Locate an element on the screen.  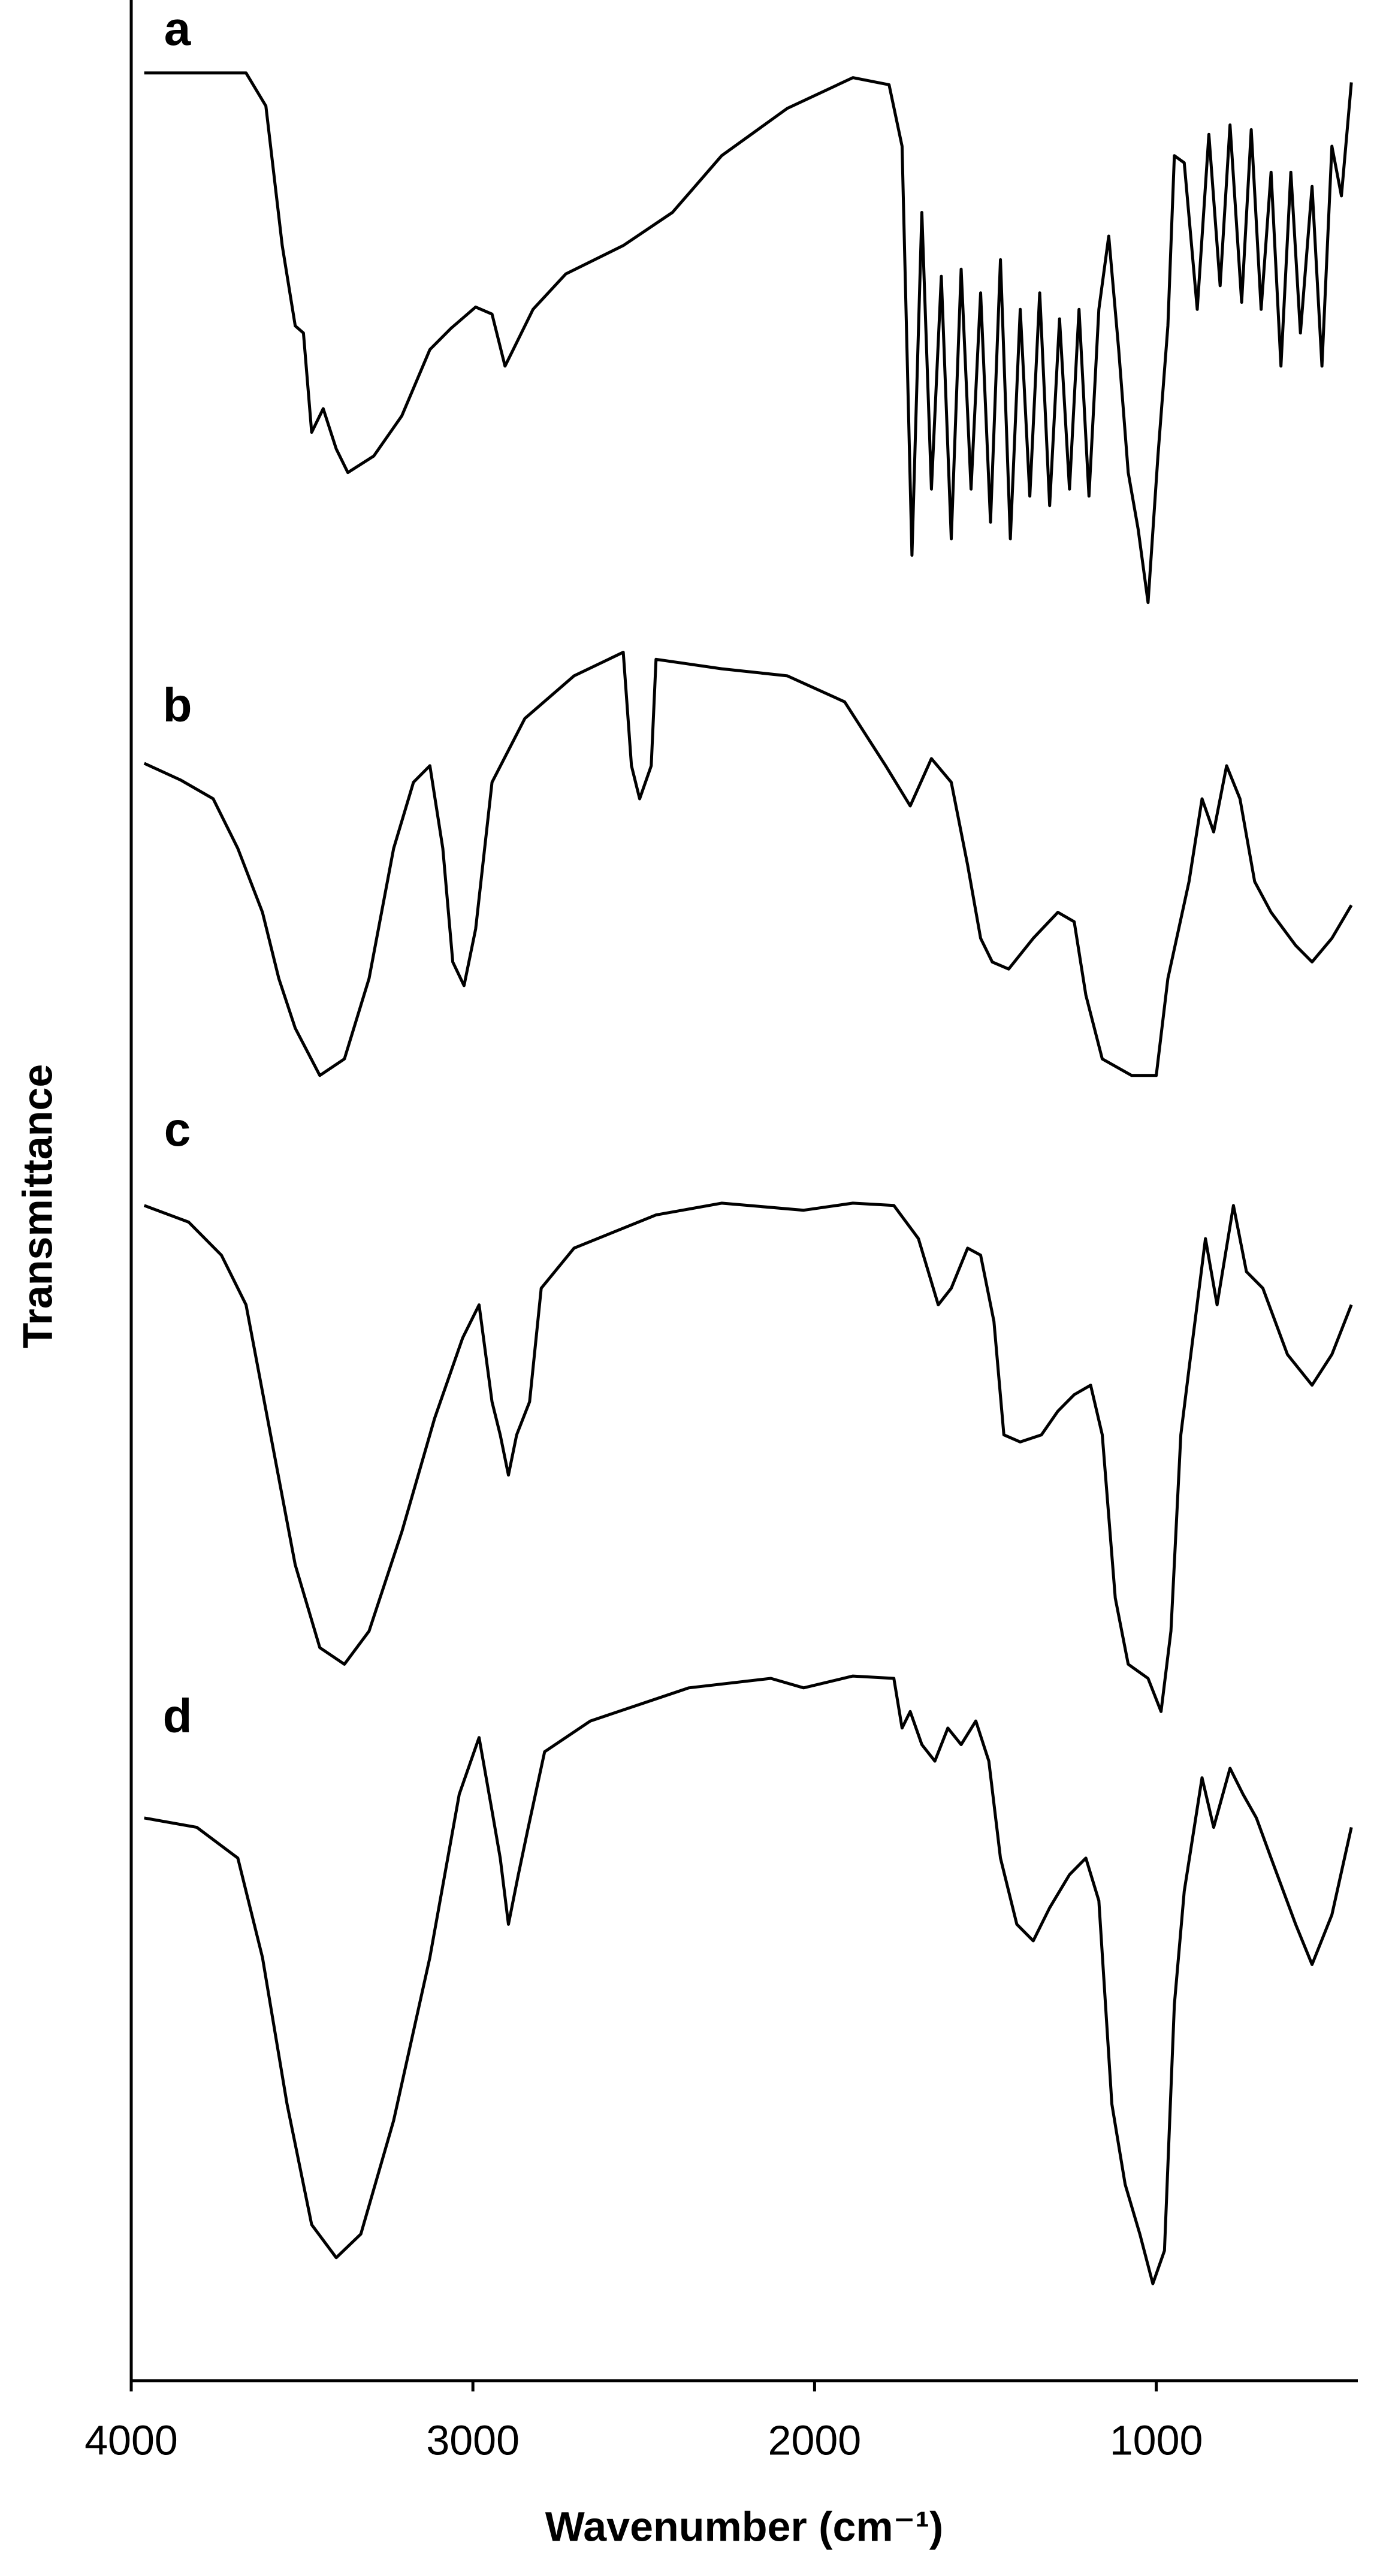
x-tick-label: 1000 is located at coordinates (1156, 2440).